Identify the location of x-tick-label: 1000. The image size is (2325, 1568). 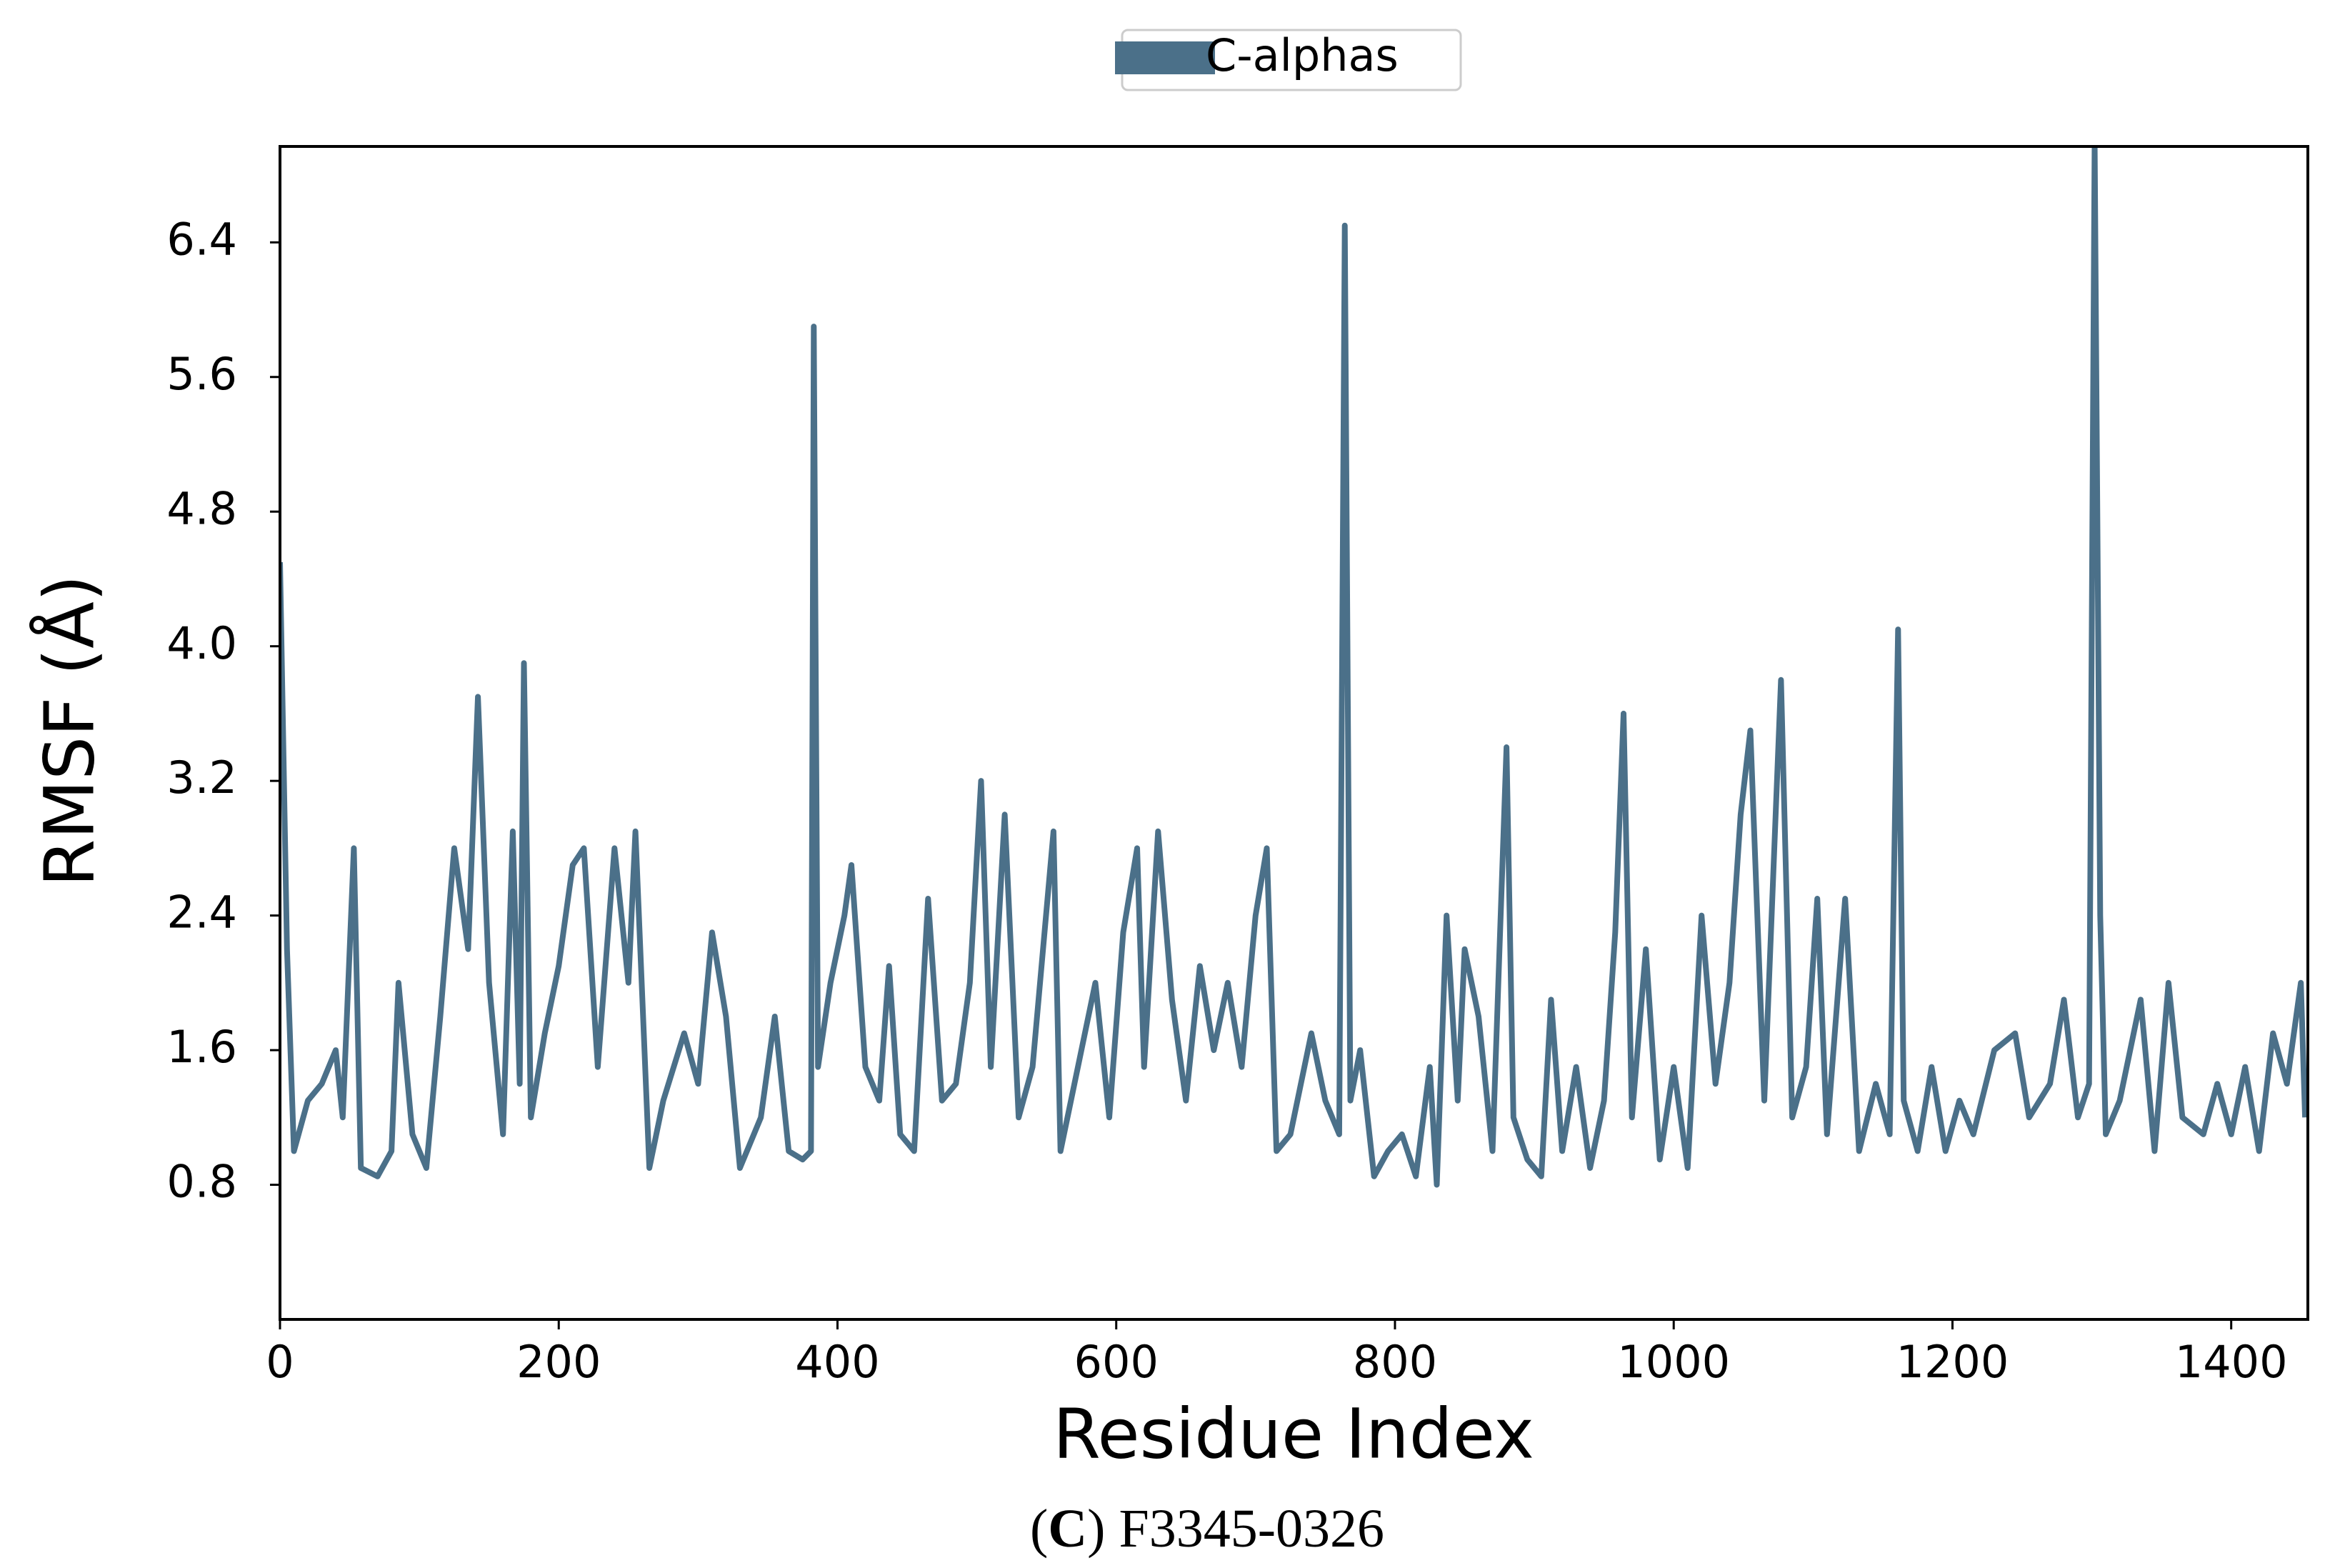
(1673, 1362).